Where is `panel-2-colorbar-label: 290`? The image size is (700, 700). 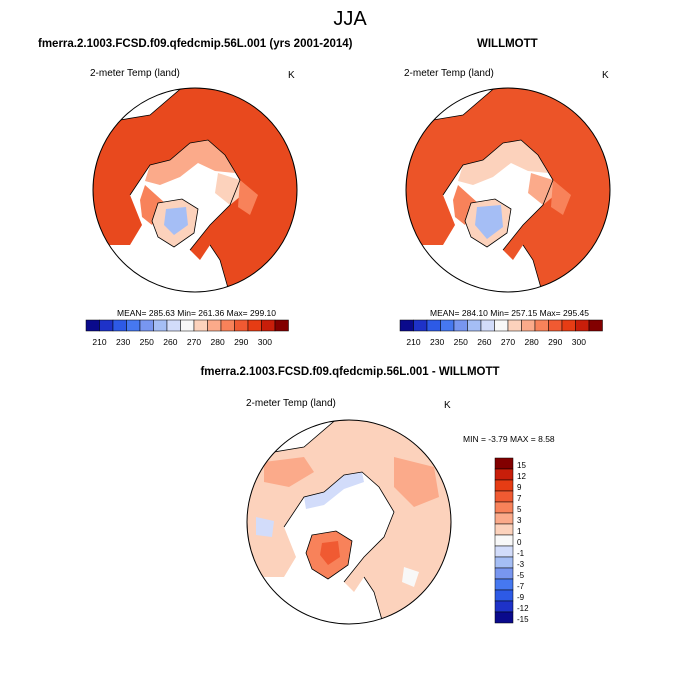 panel-2-colorbar-label: 290 is located at coordinates (555, 342).